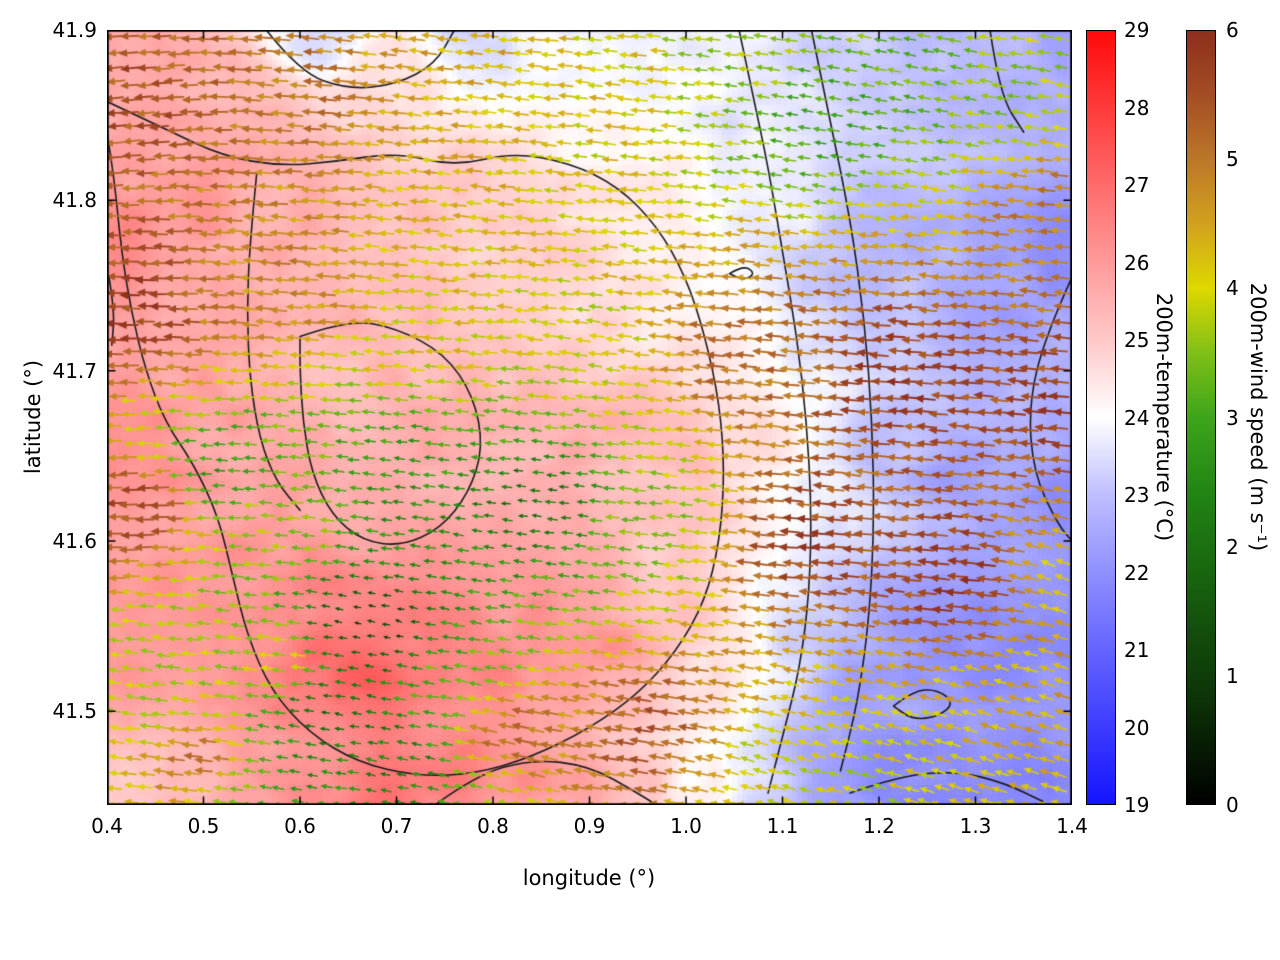 The width and height of the screenshot is (1280, 960). What do you see at coordinates (1072, 826) in the screenshot?
I see `x-tick-label: 1.4` at bounding box center [1072, 826].